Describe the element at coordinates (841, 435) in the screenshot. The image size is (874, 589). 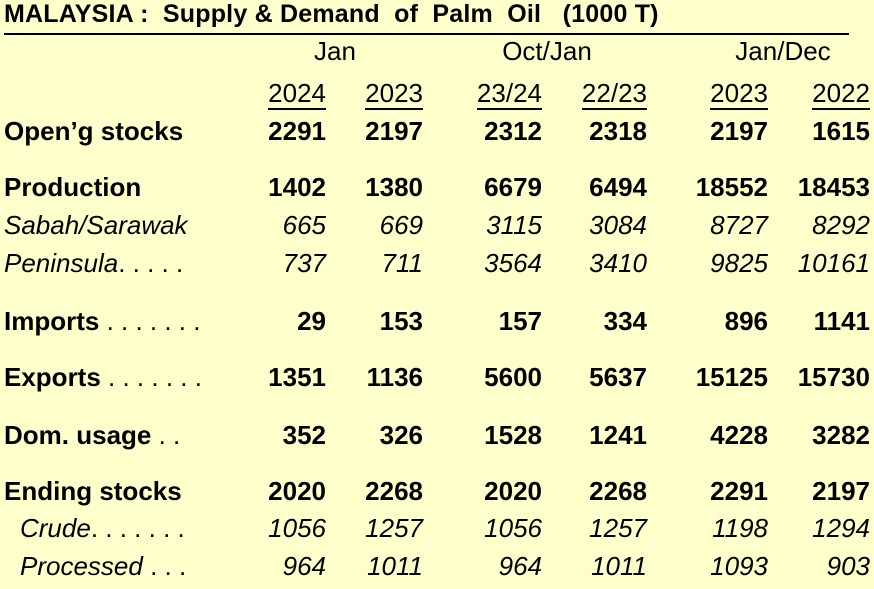
I see `row-value: 3282` at that location.